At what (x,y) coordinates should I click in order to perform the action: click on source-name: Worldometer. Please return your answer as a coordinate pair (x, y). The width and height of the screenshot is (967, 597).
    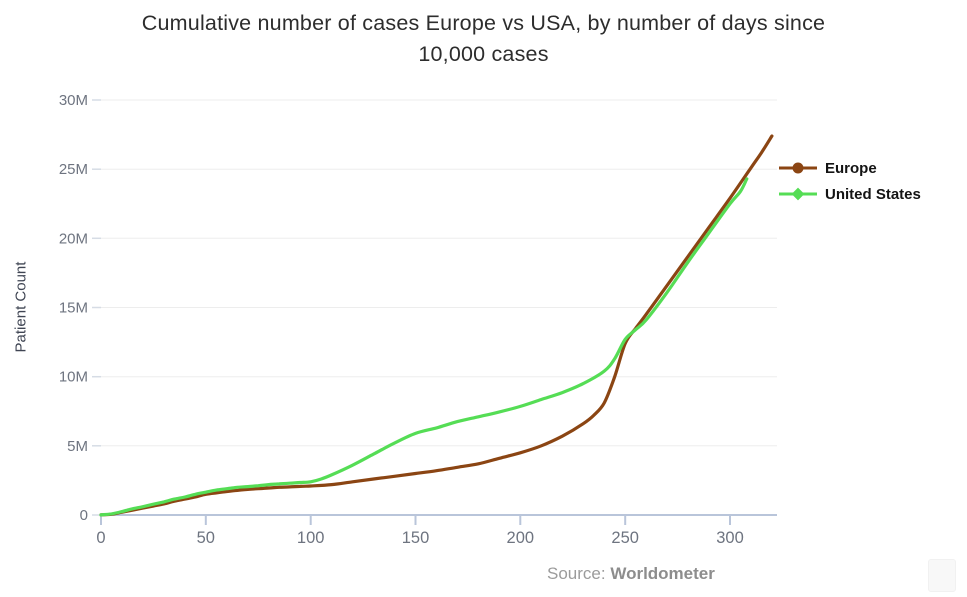
    Looking at the image, I should click on (662, 573).